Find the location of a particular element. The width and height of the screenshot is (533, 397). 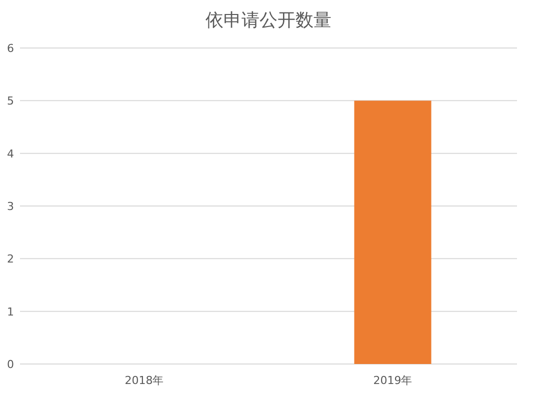

y-tick-label: 4 is located at coordinates (10, 153).